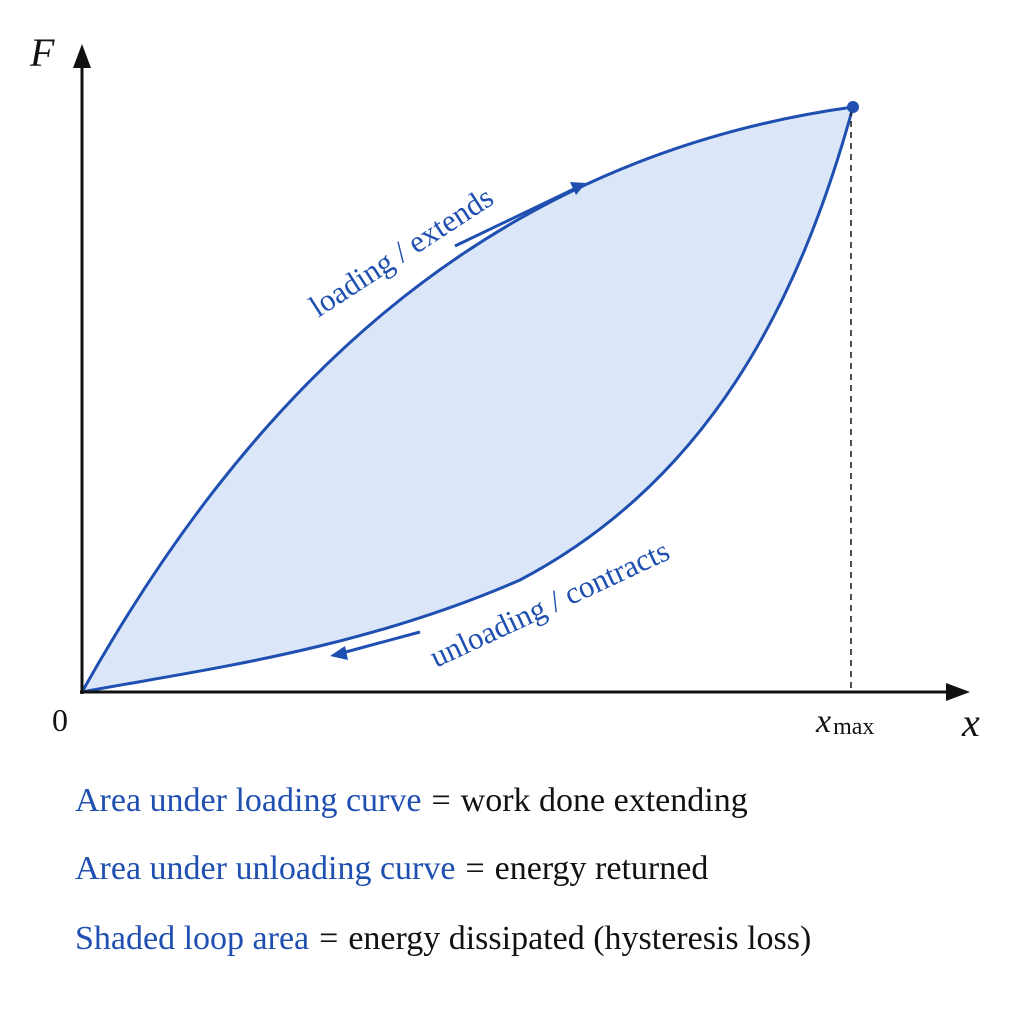 This screenshot has width=1024, height=1024. I want to click on loading-direction-arrow, so click(514, 217).